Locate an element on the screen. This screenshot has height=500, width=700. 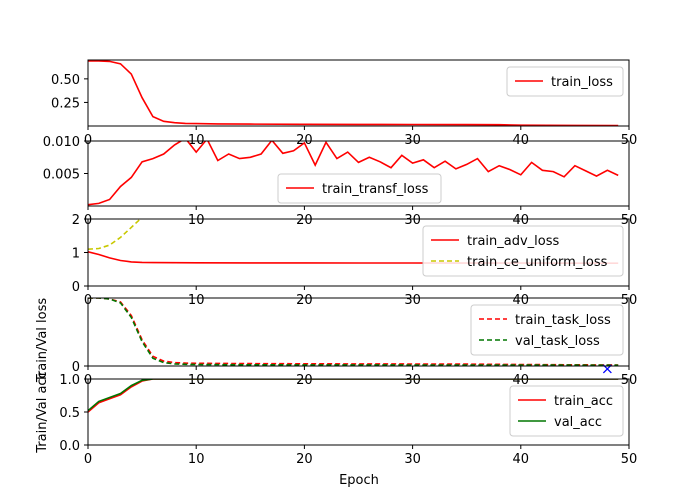
panel-5-x-tick-label-50: 50 is located at coordinates (629, 459).